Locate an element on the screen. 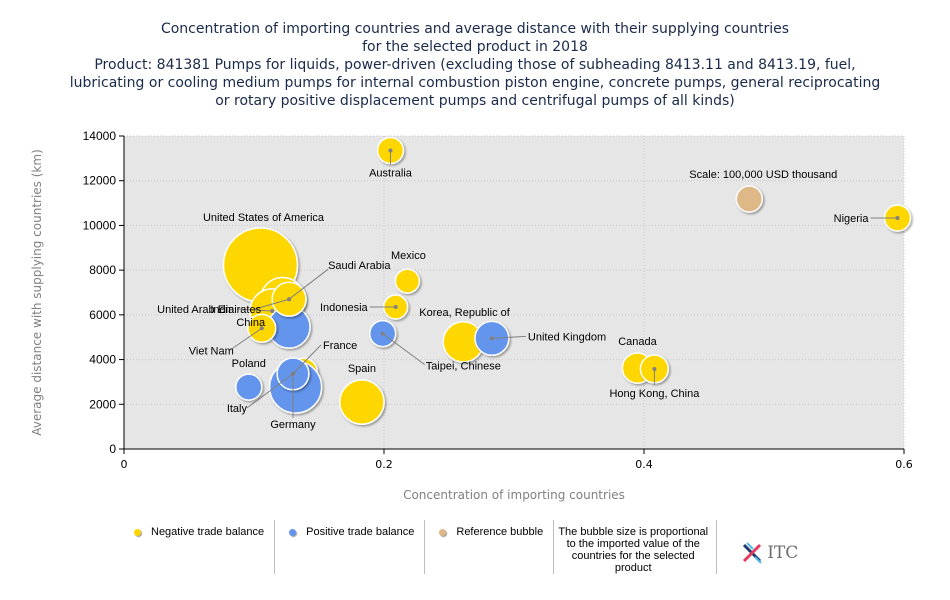  itc-logo: ITC is located at coordinates (757, 550).